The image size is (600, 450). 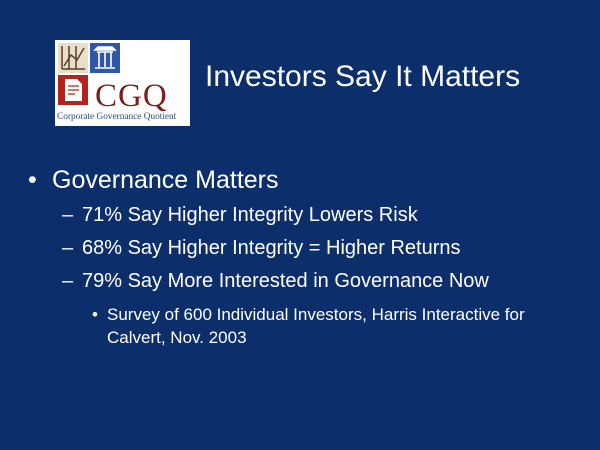 What do you see at coordinates (240, 215) in the screenshot?
I see `sub-bullet: 71% Say Higher Integrity Lowers Risk` at bounding box center [240, 215].